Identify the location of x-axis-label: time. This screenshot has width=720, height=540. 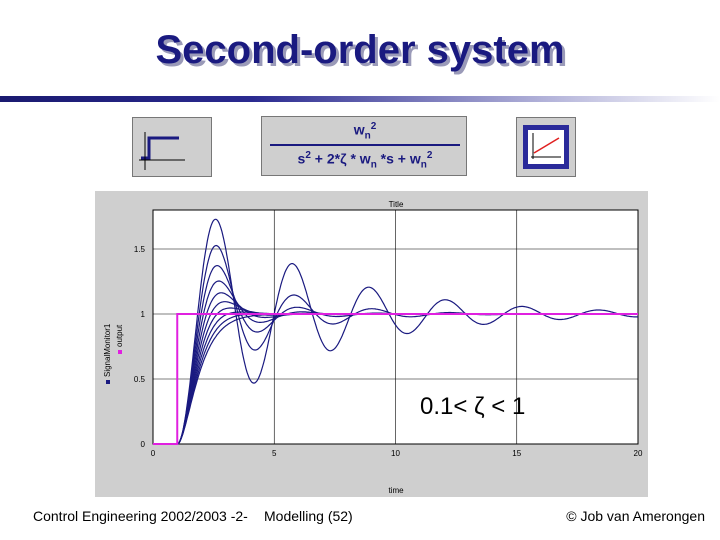
(396, 490).